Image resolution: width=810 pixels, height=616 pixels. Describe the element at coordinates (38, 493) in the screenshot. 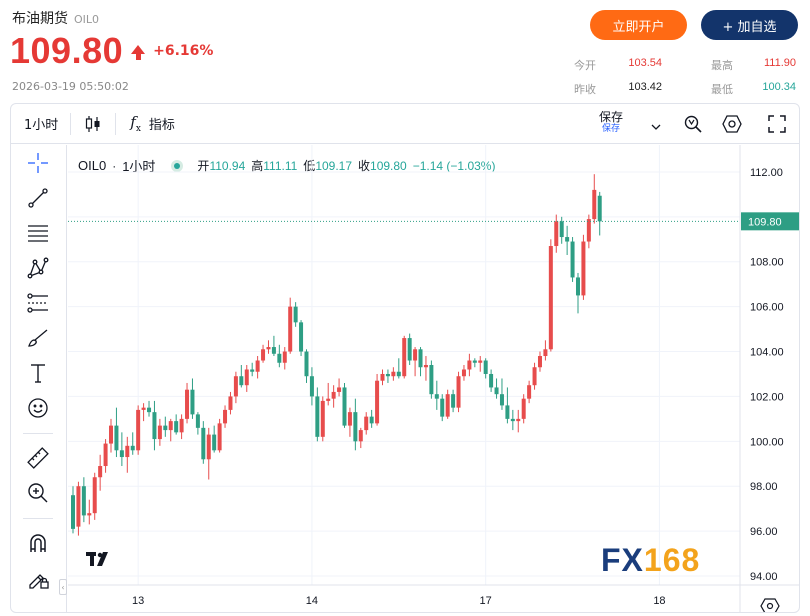

I see `zoom-in-icon` at that location.